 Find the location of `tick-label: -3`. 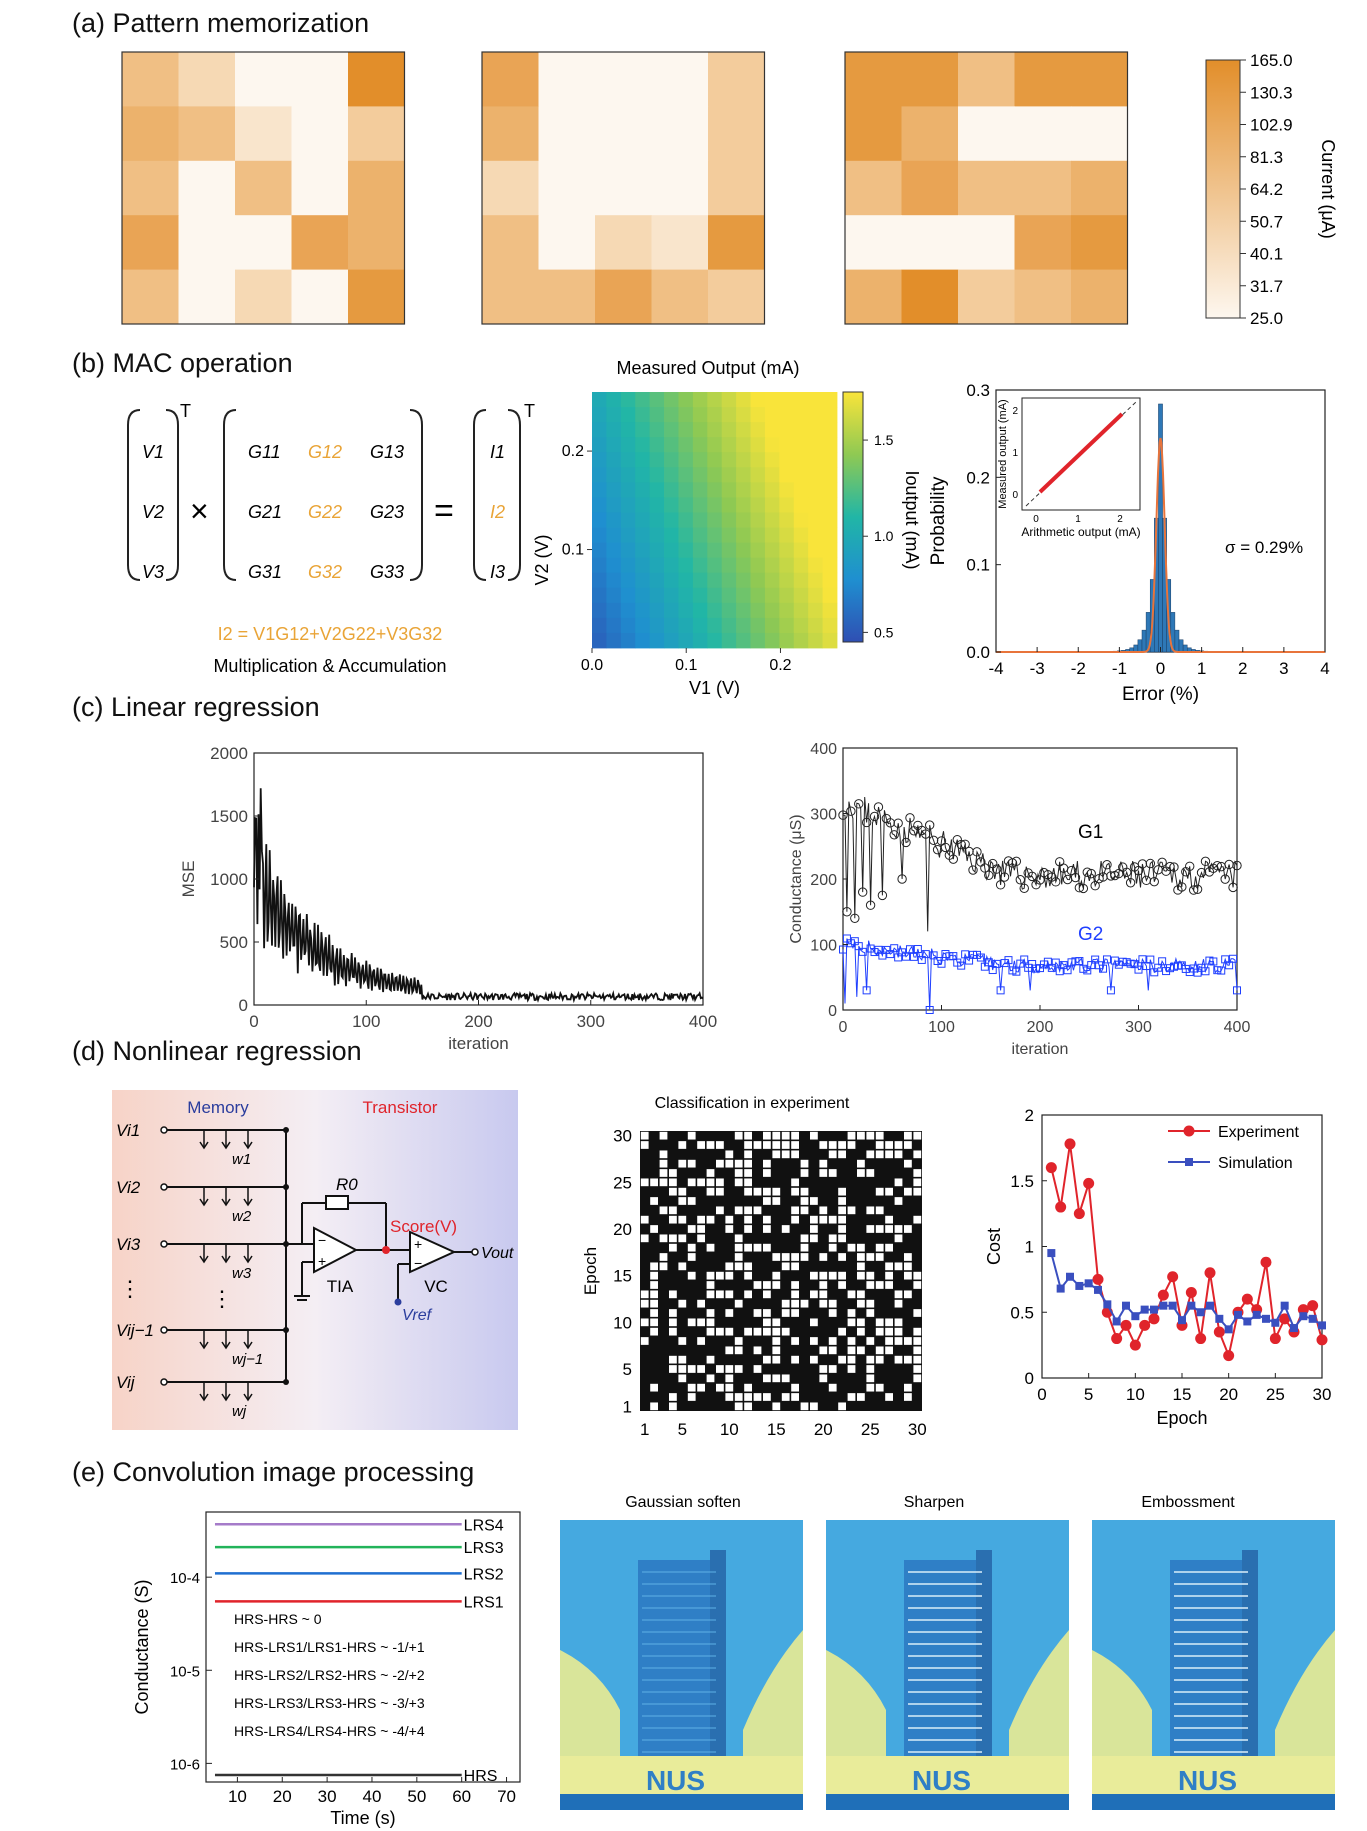

tick-label: -3 is located at coordinates (1037, 668).